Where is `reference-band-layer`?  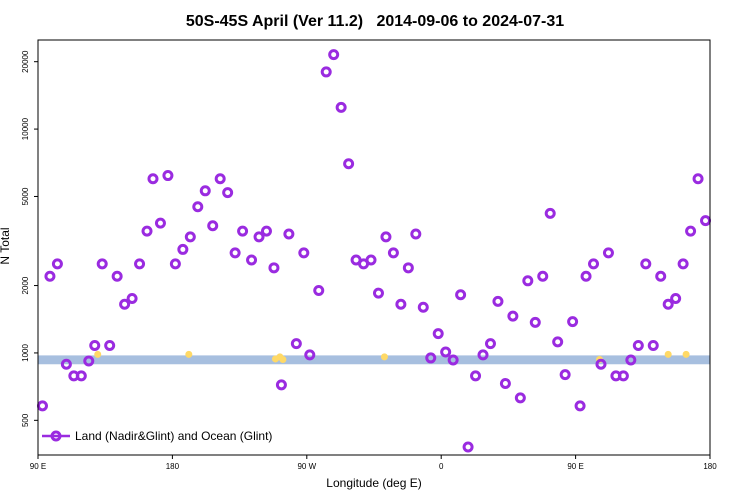
reference-band-layer is located at coordinates (374, 360).